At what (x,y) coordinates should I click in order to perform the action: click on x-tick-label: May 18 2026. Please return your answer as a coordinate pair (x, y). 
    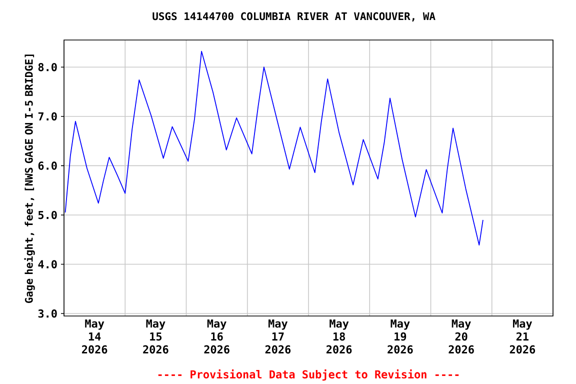
    Looking at the image, I should click on (339, 337).